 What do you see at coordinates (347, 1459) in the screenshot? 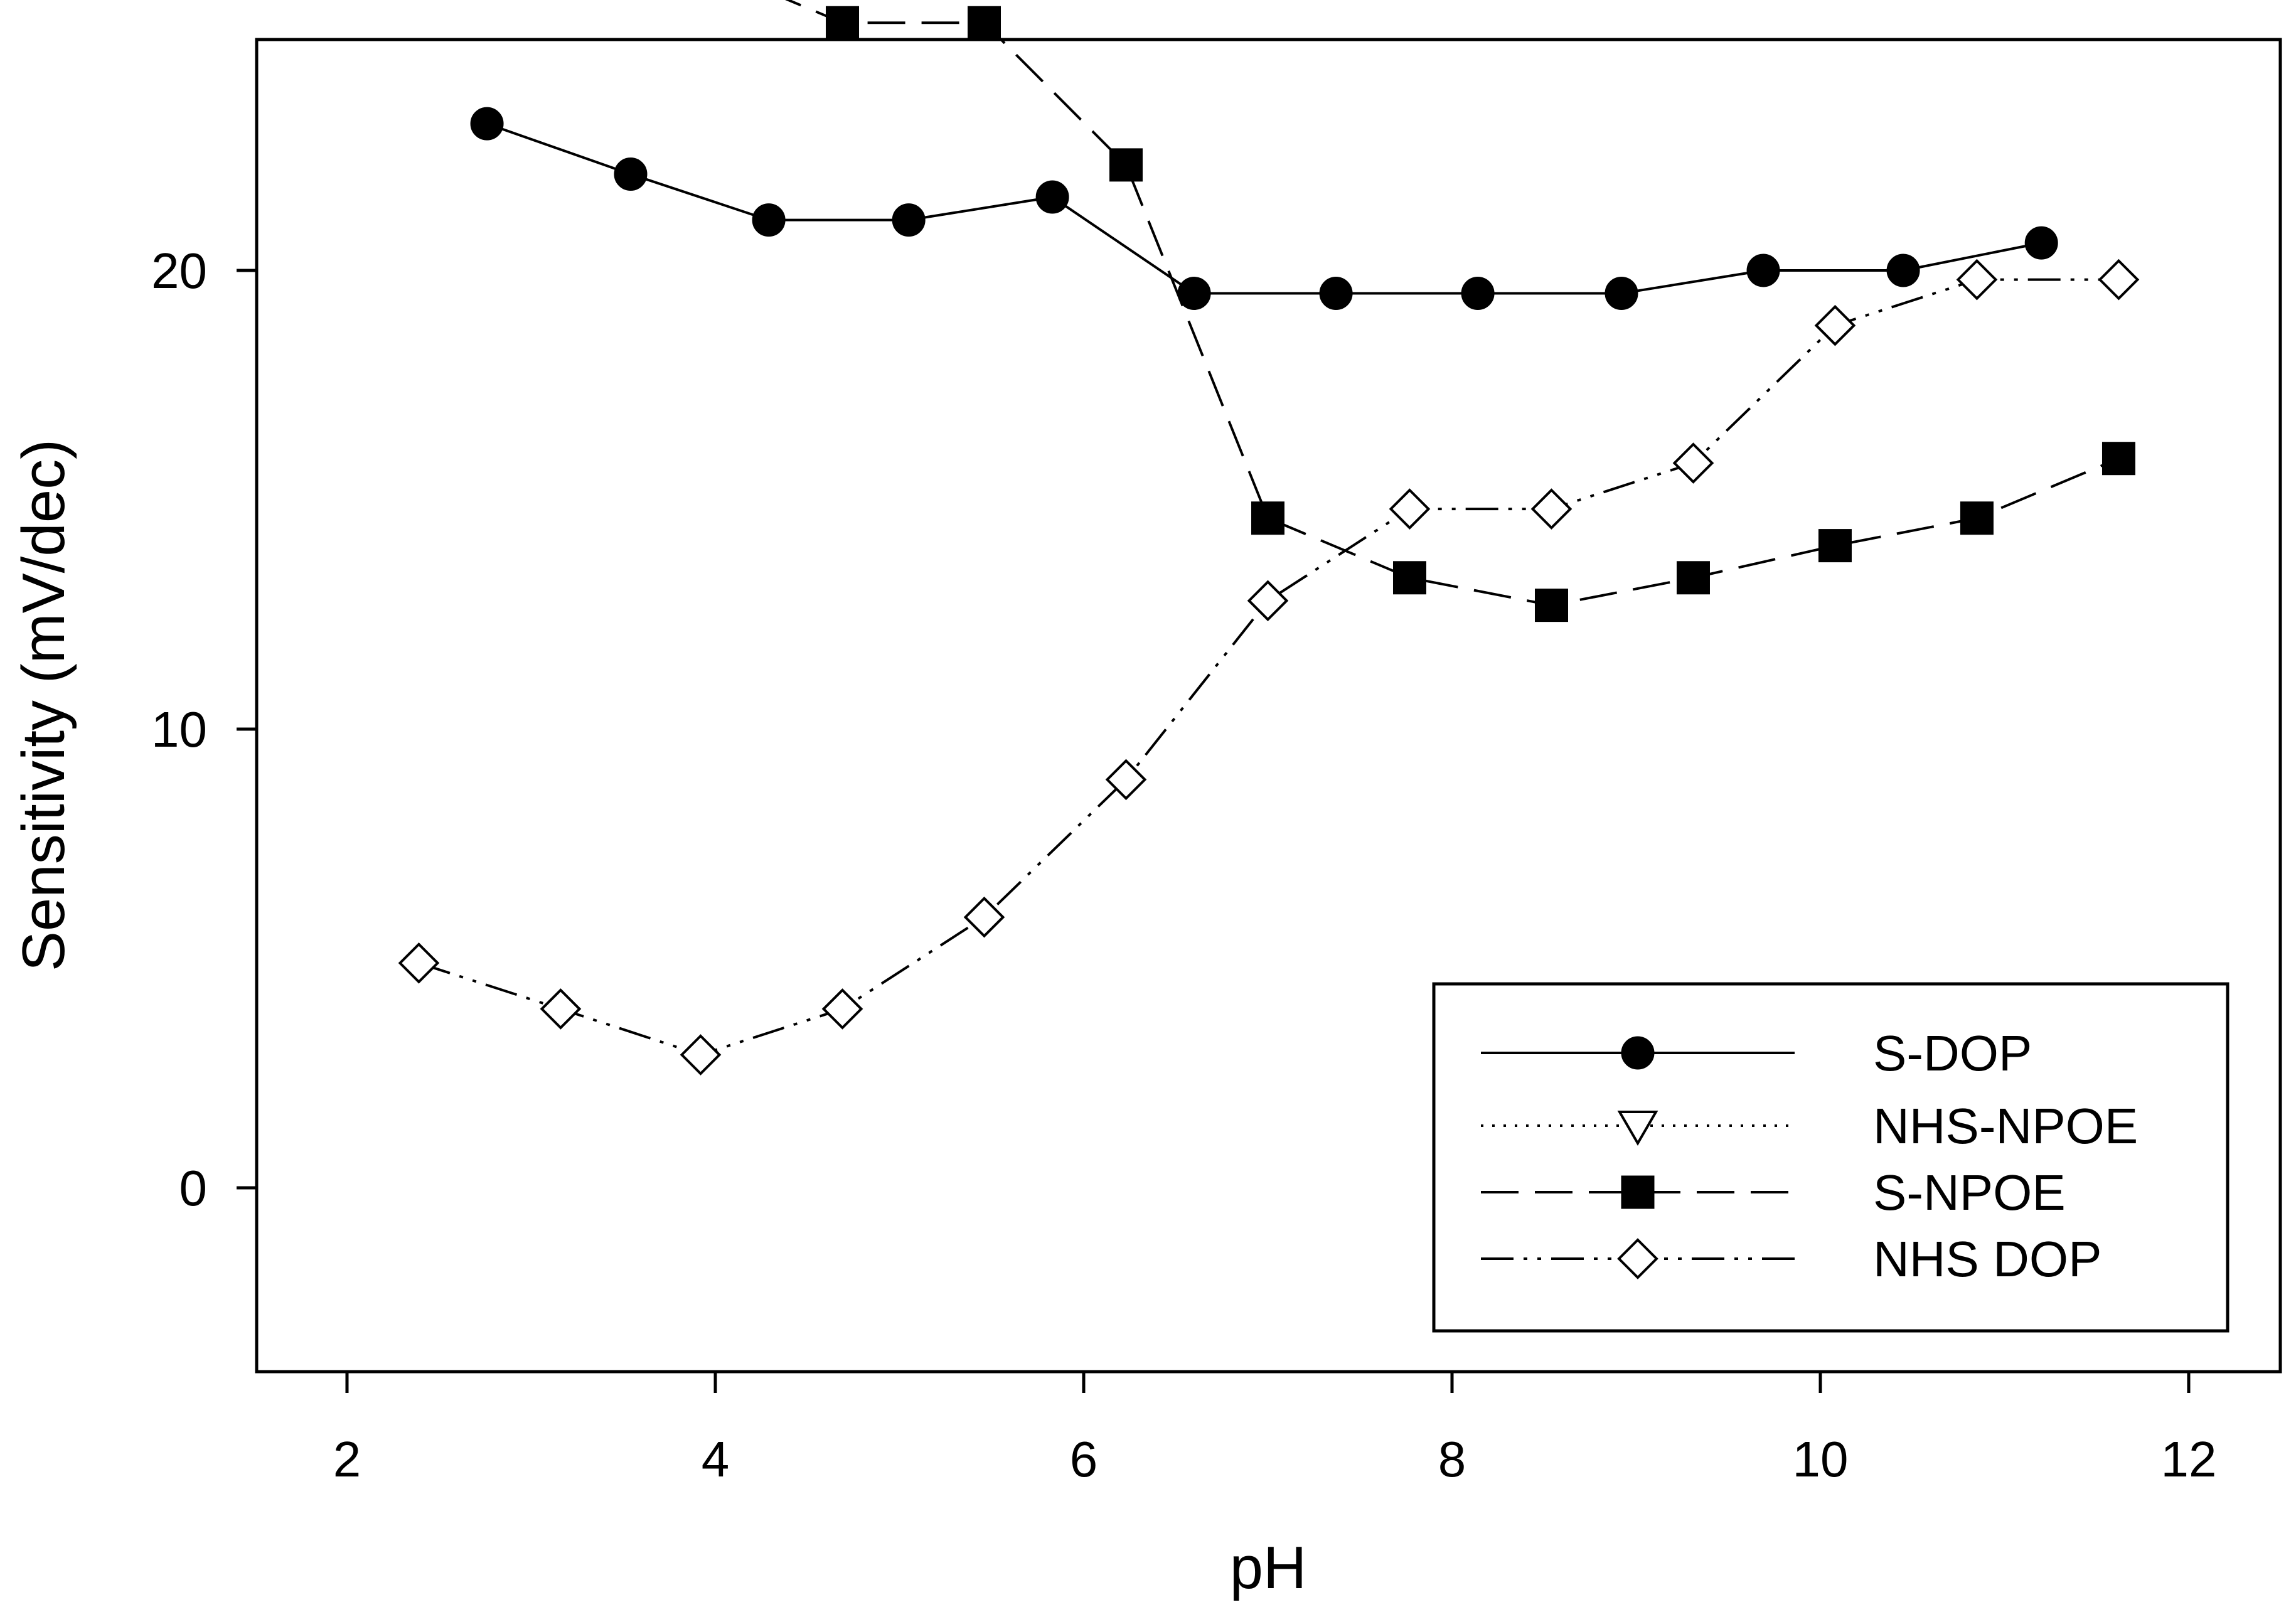
I see `x-tick-label: 2` at bounding box center [347, 1459].